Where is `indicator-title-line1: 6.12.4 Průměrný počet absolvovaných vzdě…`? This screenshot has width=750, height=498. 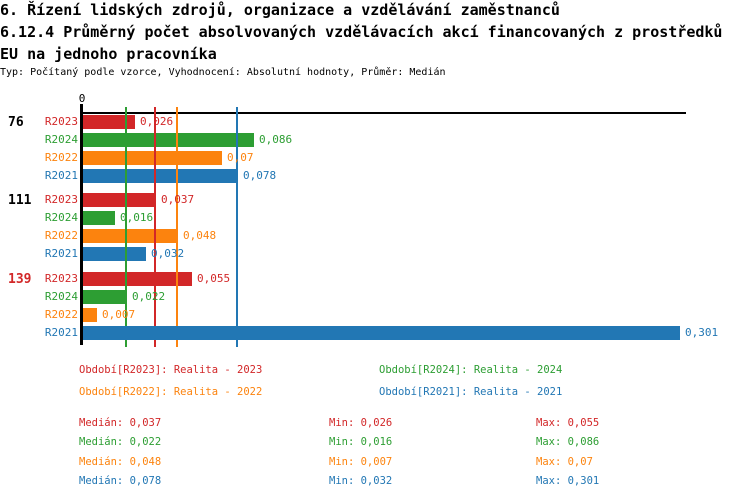 indicator-title-line1: 6.12.4 Průměrný počet absolvovaných vzdě… is located at coordinates (361, 32).